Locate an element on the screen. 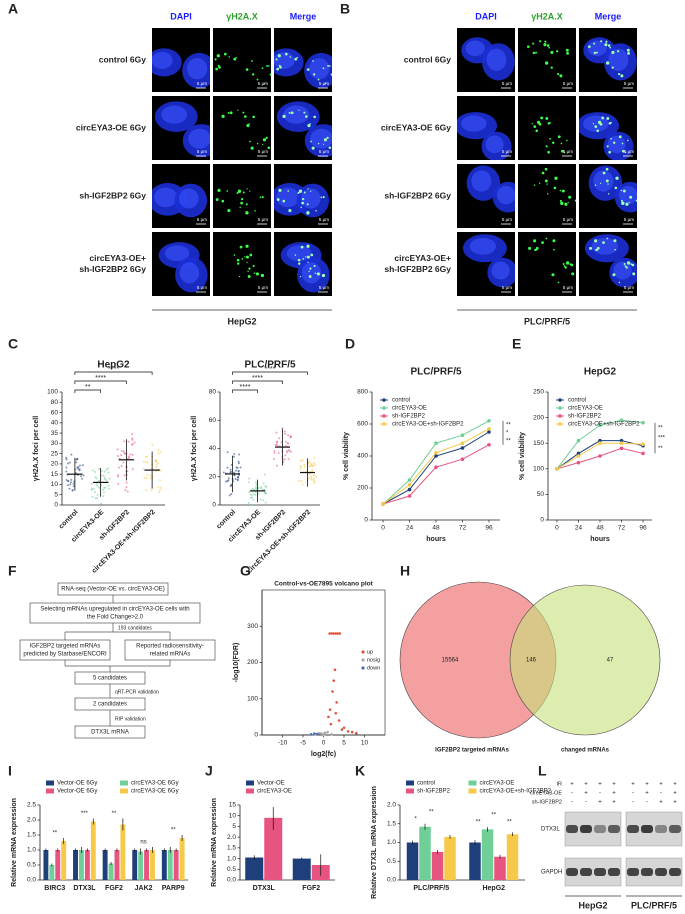 Image resolution: width=685 pixels, height=914 pixels. series-line is located at coordinates (436, 462).